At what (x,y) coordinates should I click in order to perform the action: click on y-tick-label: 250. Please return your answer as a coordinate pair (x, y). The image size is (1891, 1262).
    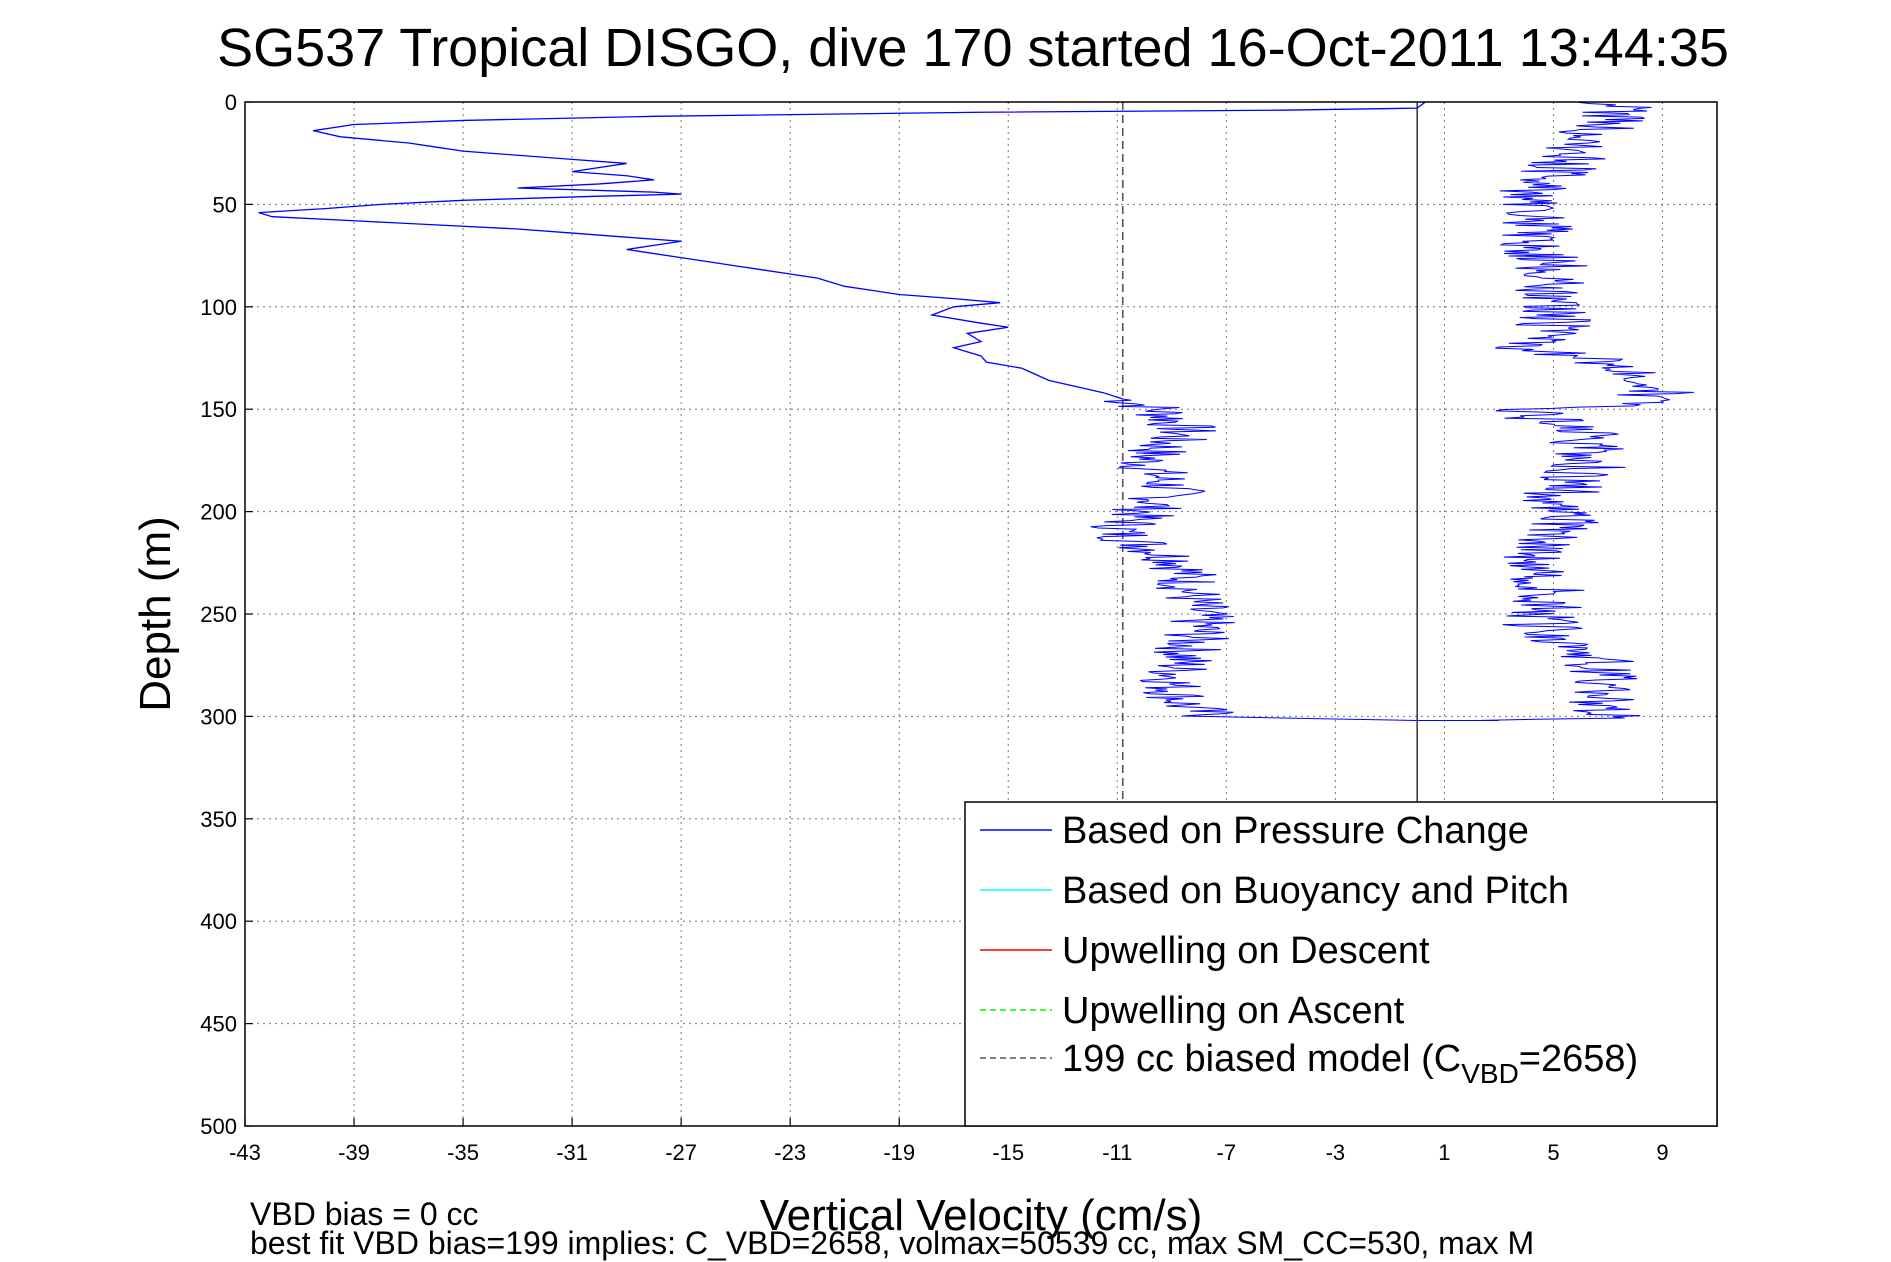
    Looking at the image, I should click on (218, 614).